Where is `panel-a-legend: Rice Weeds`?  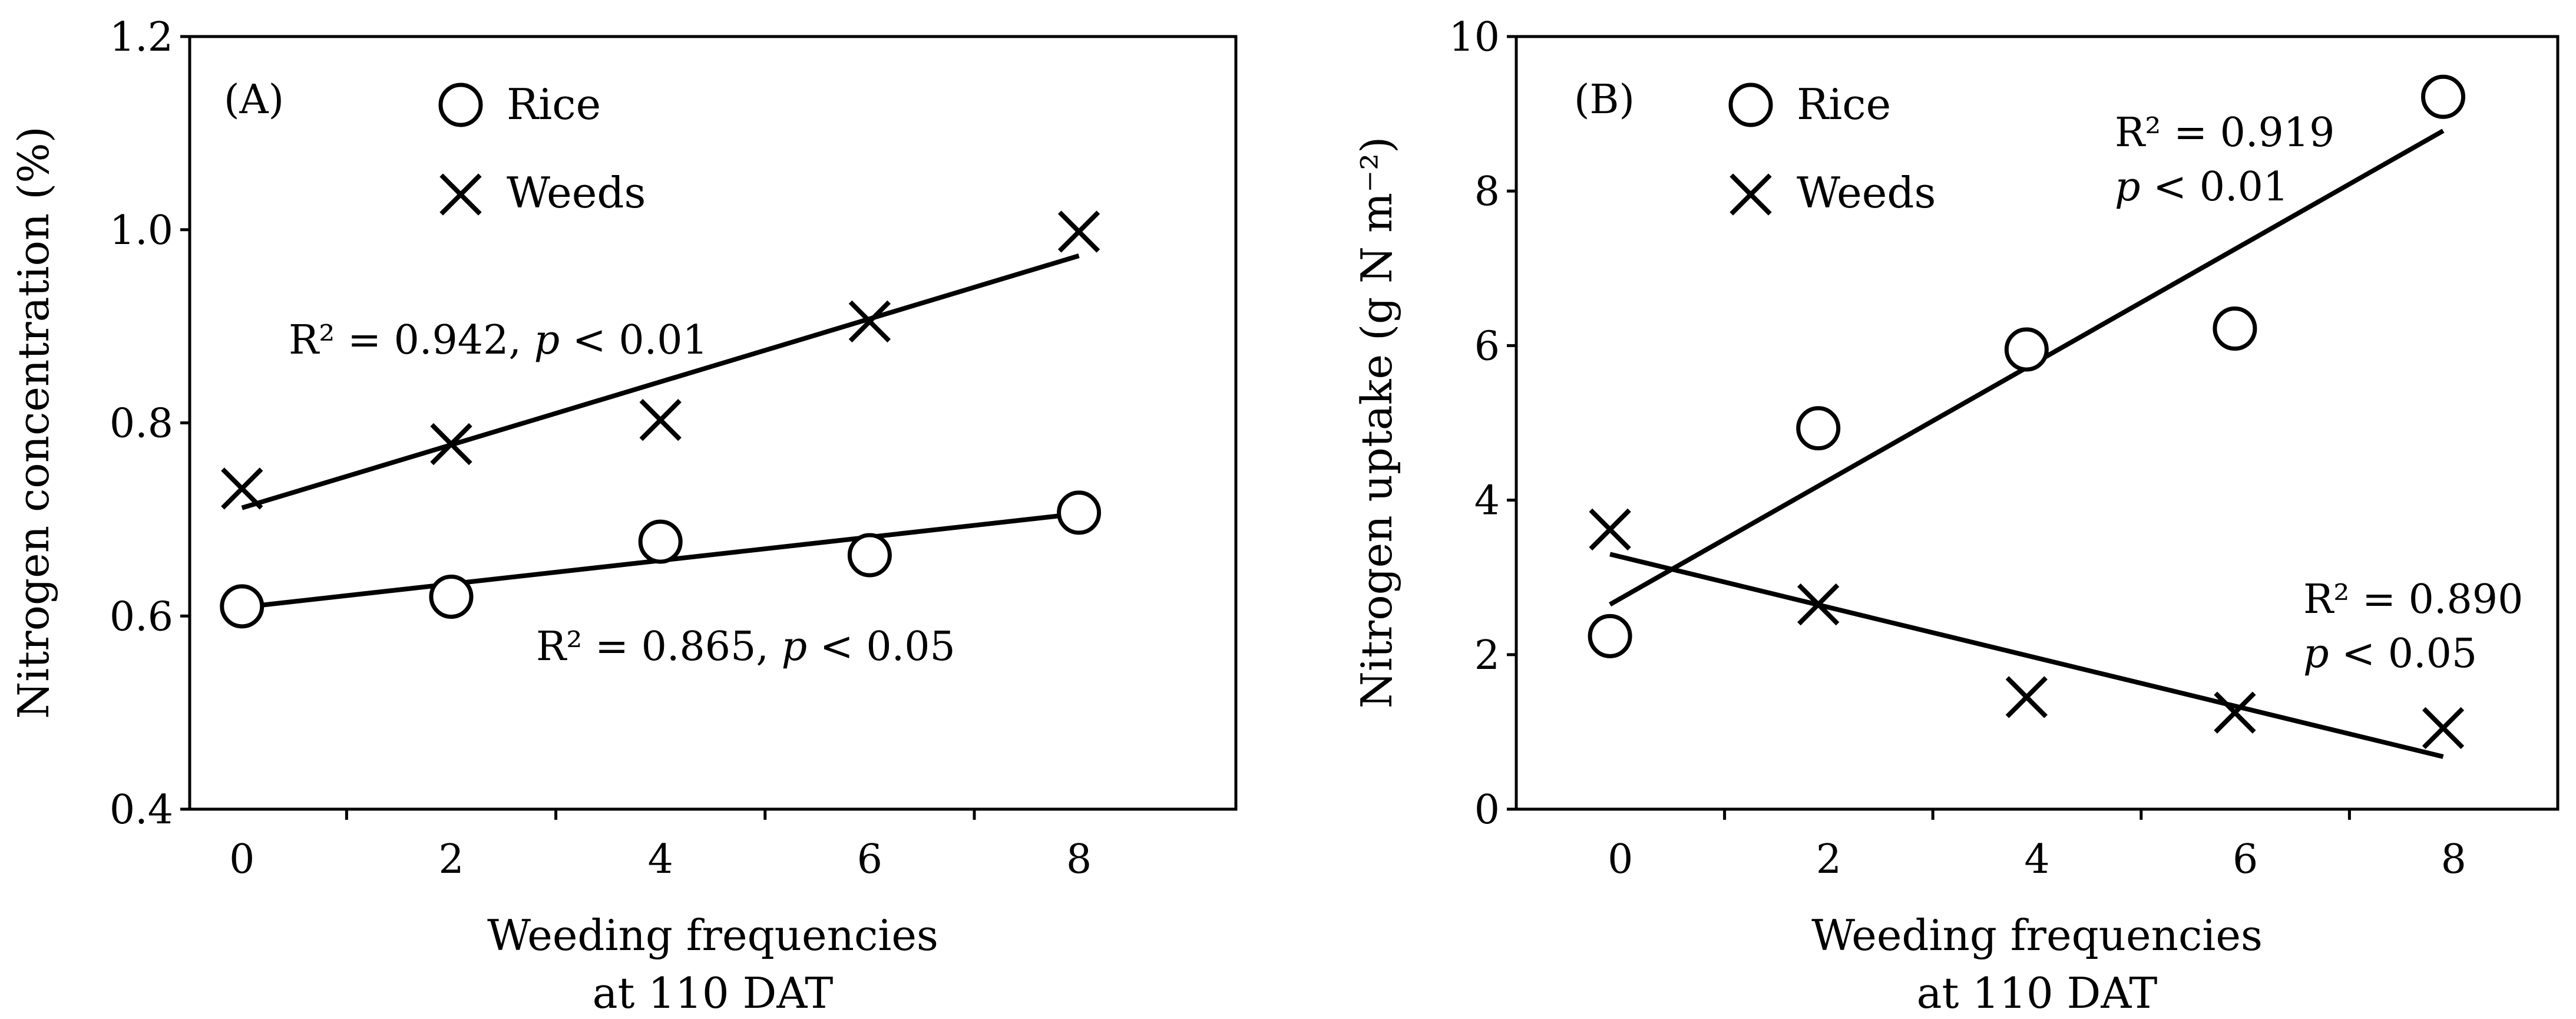 panel-a-legend: Rice Weeds is located at coordinates (542, 148).